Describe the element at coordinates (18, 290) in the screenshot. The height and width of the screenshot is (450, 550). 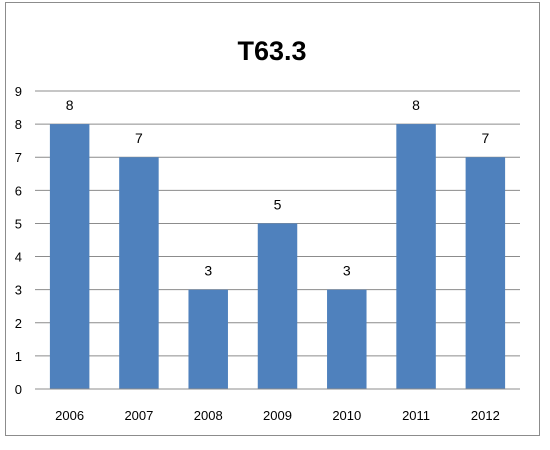
I see `y-tick-label: 3` at that location.